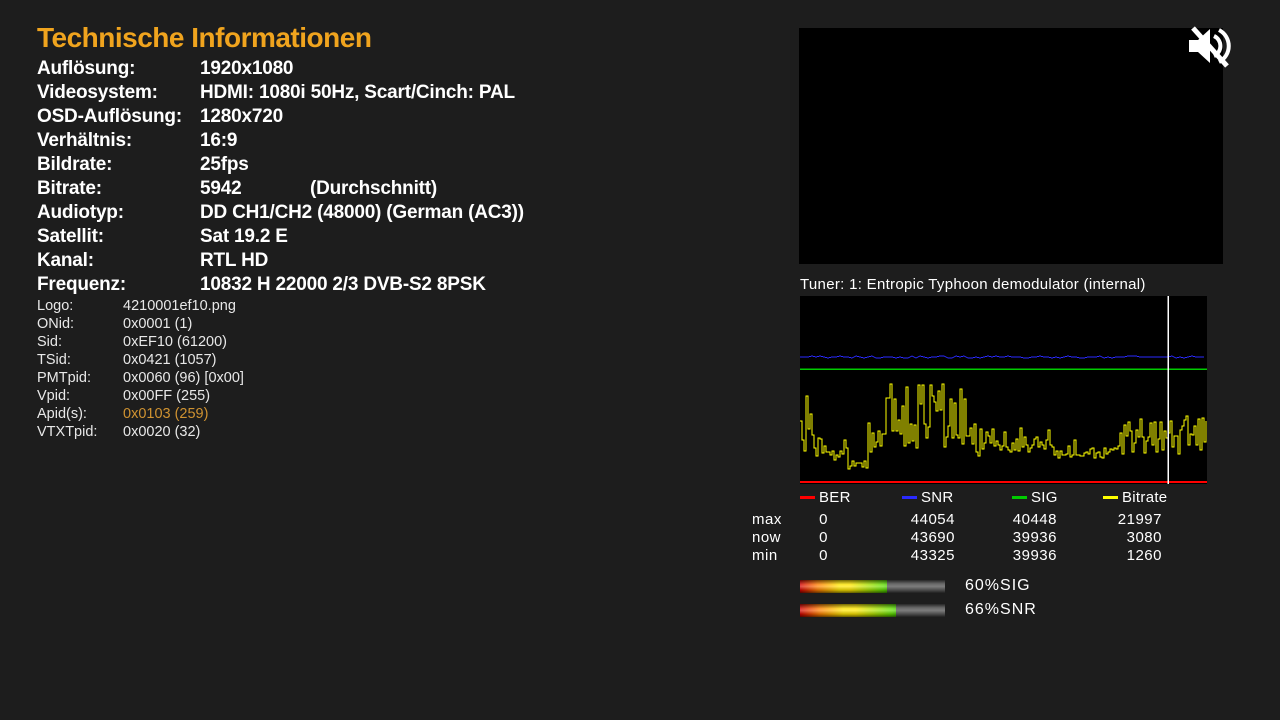 This screenshot has height=720, width=1280. I want to click on pid-row: PMTpid: 0x0060 (96) [0x00], so click(247, 378).